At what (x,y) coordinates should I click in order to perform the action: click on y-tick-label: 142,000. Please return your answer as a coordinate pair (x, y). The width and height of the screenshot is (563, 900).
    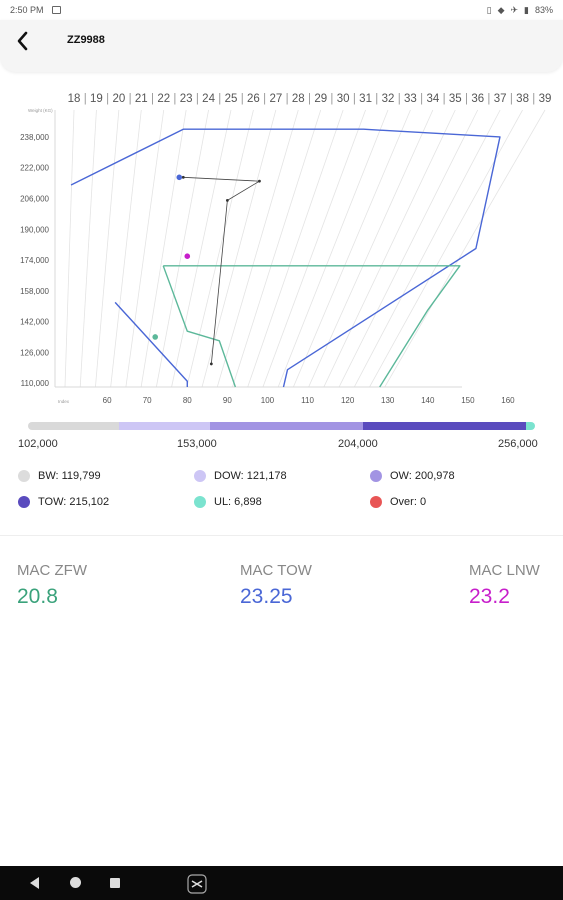
    Looking at the image, I should click on (34, 322).